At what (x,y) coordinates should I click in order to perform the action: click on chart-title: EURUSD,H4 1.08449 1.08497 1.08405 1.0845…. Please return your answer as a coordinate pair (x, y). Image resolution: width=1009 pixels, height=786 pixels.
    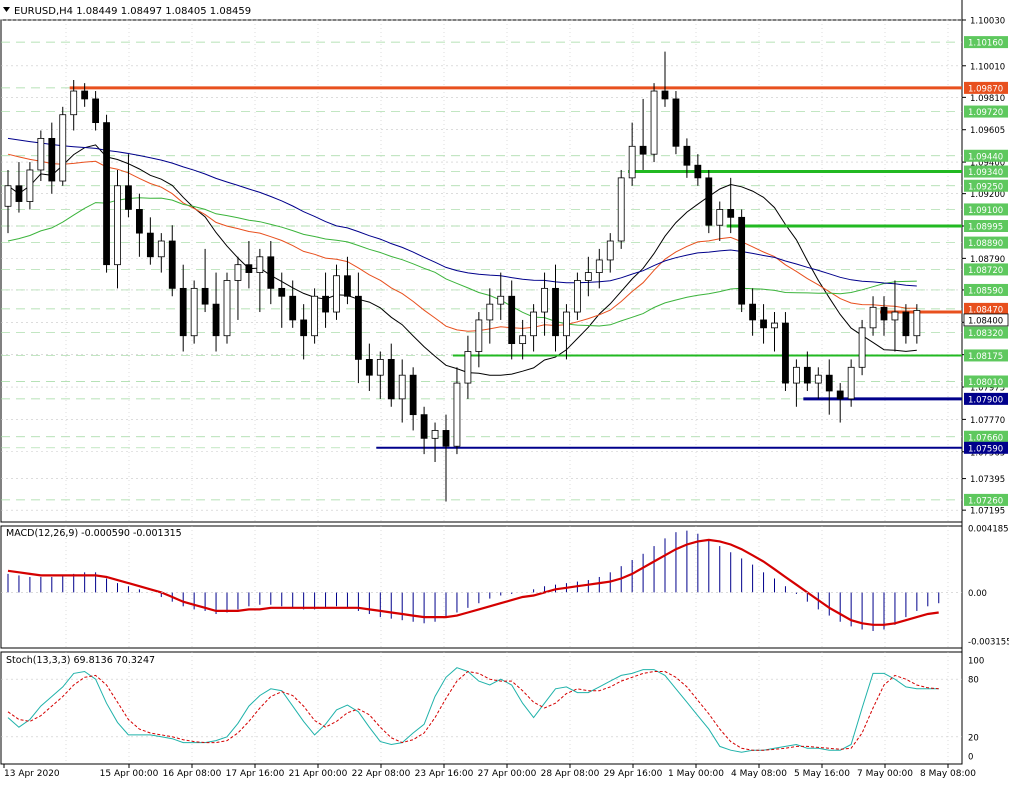
    Looking at the image, I should click on (132, 11).